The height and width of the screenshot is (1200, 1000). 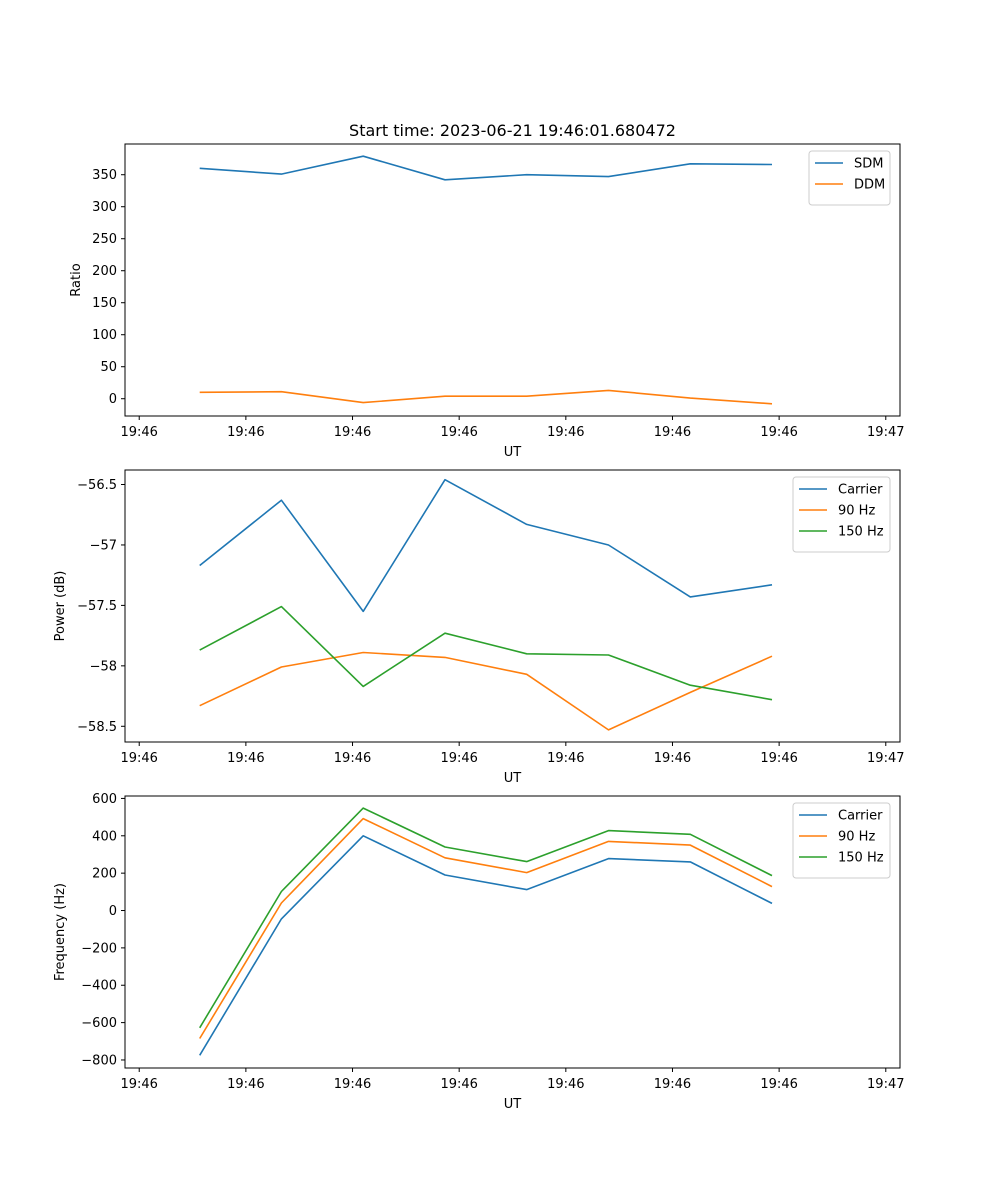 What do you see at coordinates (486, 397) in the screenshot?
I see `series-line-ddm` at bounding box center [486, 397].